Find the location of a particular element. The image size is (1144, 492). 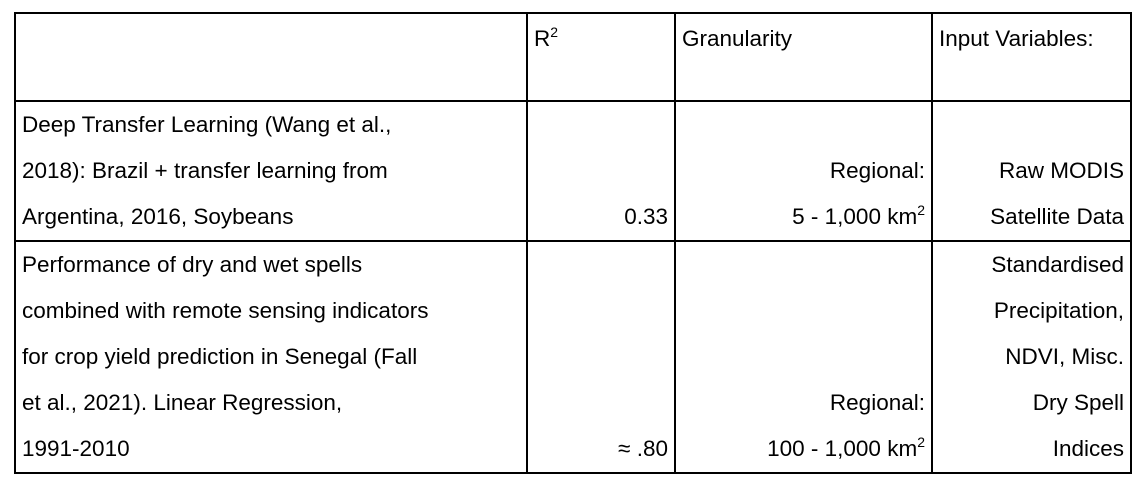

header-r2-superscript: 2 is located at coordinates (554, 32).